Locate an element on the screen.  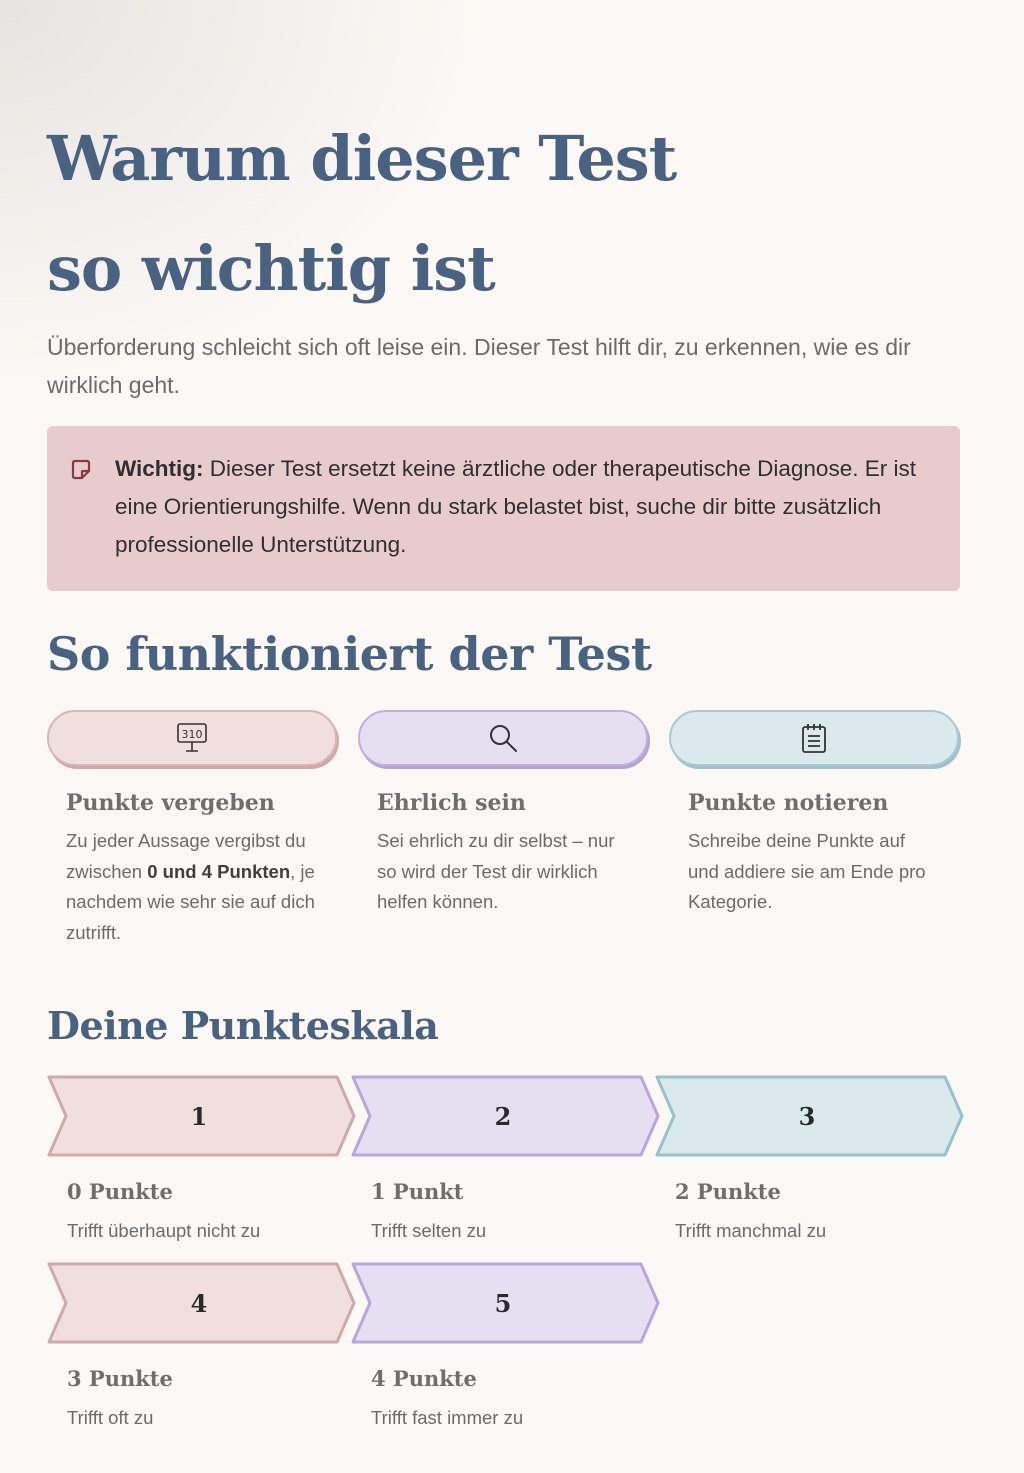
notepad-icon is located at coordinates (814, 738).